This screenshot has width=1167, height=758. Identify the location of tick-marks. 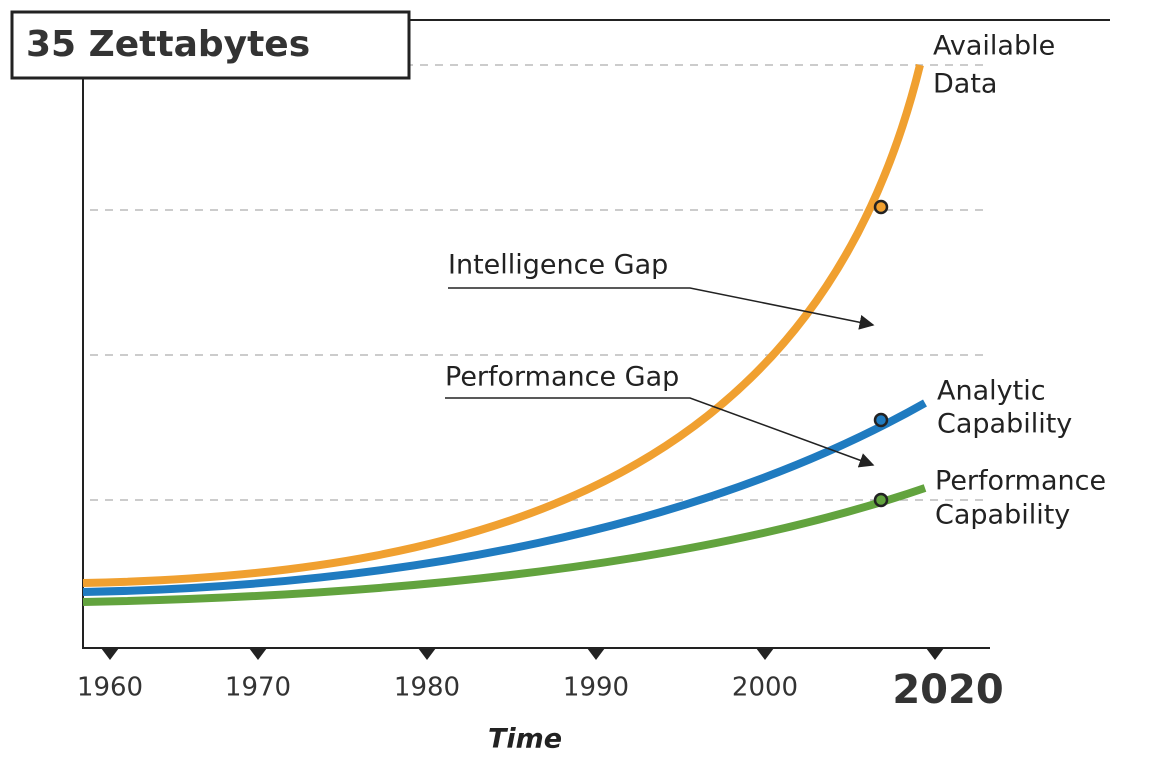
(522, 654).